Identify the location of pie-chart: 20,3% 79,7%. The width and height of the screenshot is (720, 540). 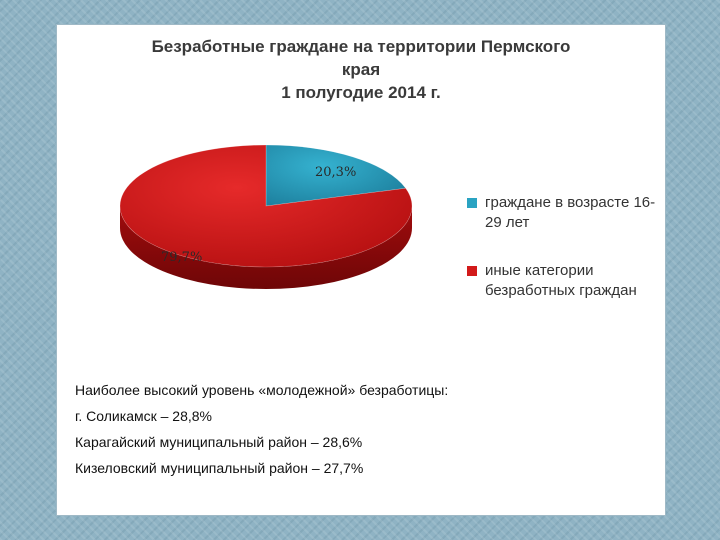
(266, 216).